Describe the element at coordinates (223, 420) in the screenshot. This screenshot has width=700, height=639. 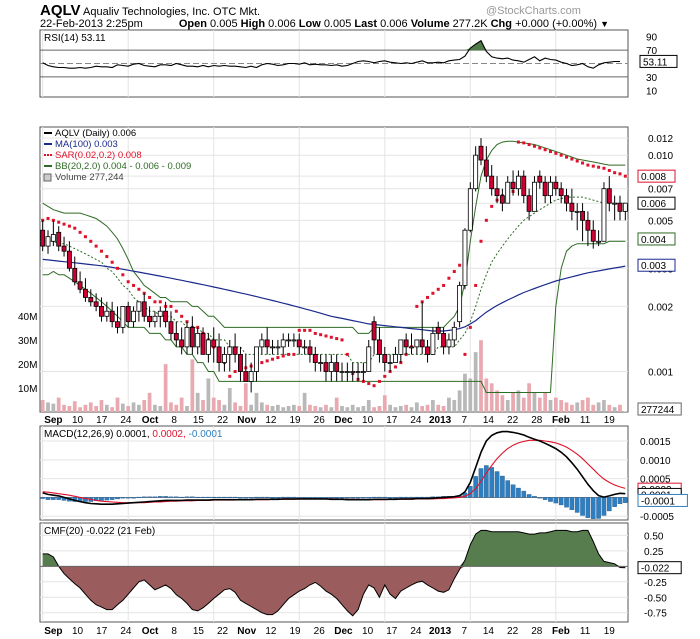
I see `date-tick-label: 22` at that location.